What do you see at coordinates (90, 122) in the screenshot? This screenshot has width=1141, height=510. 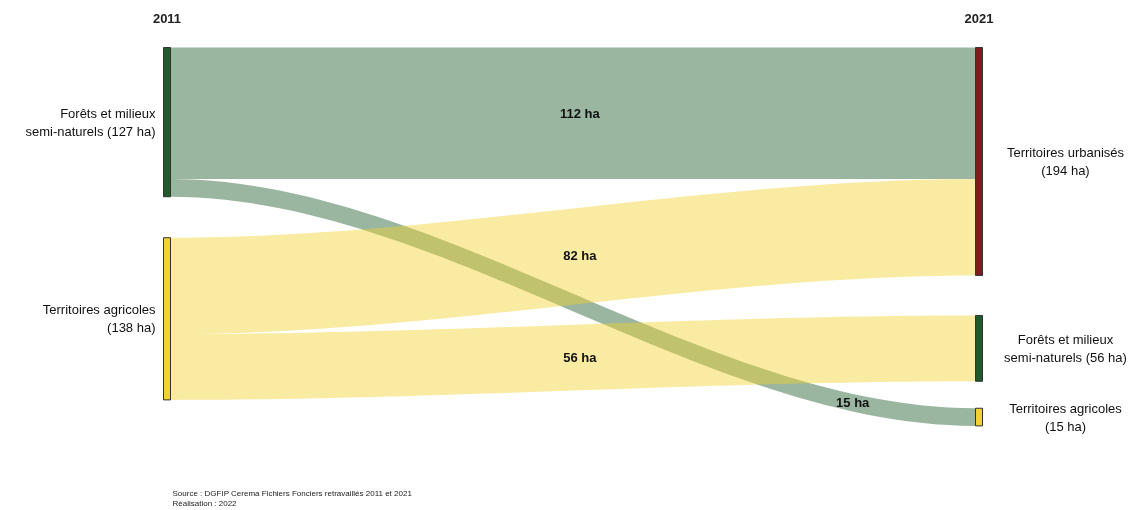 I see `series-label: Forêts et milieux semi-naturels (127 ha)` at bounding box center [90, 122].